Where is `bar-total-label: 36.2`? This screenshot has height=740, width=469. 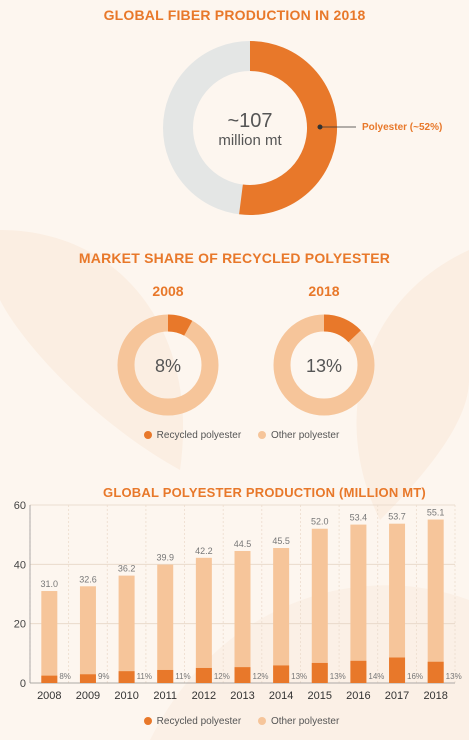
bar-total-label: 36.2 is located at coordinates (127, 569).